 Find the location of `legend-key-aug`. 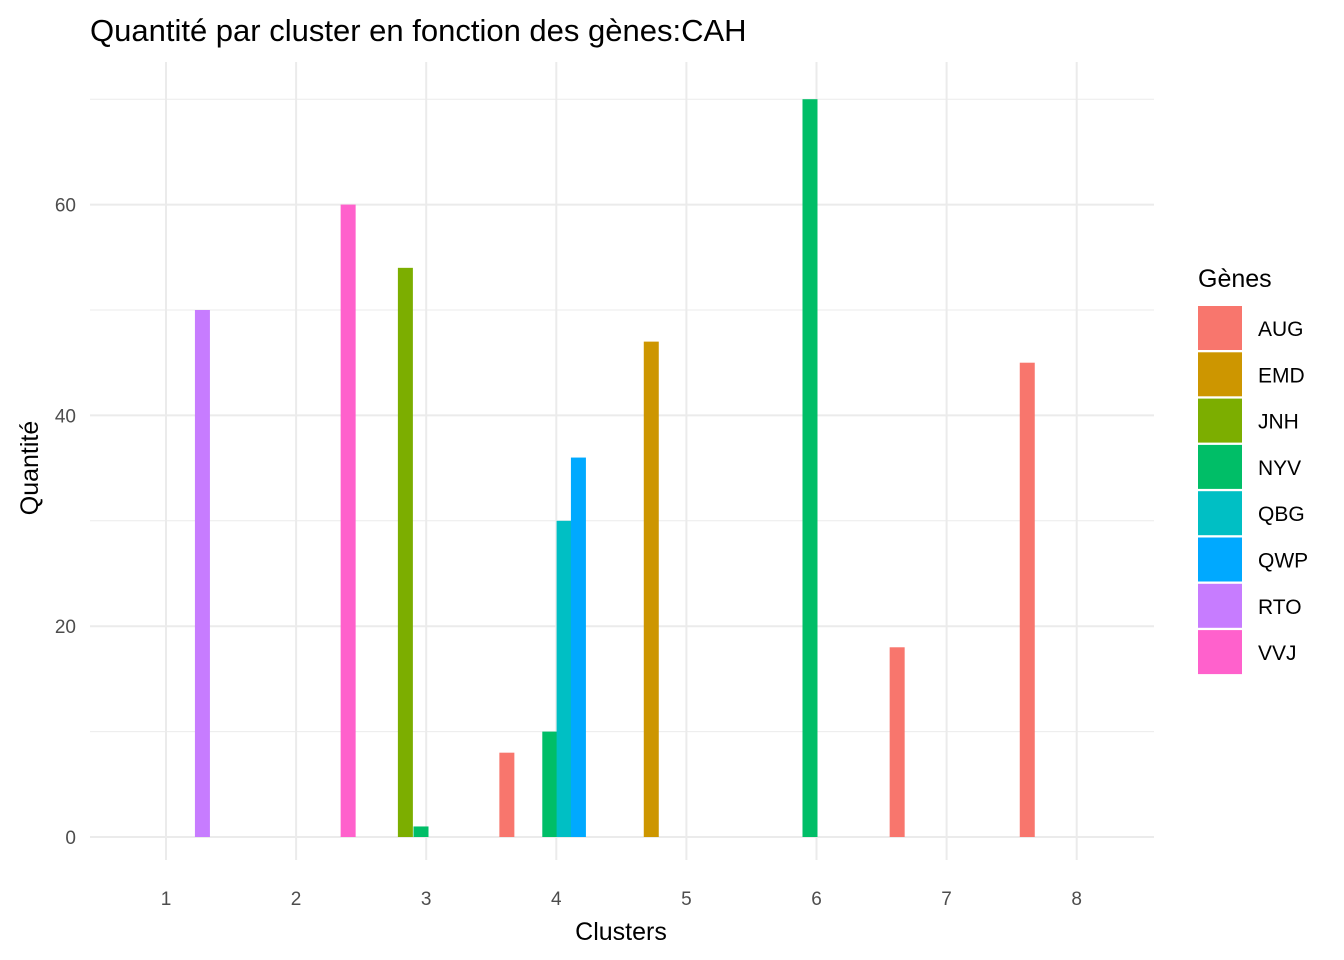

legend-key-aug is located at coordinates (1220, 328).